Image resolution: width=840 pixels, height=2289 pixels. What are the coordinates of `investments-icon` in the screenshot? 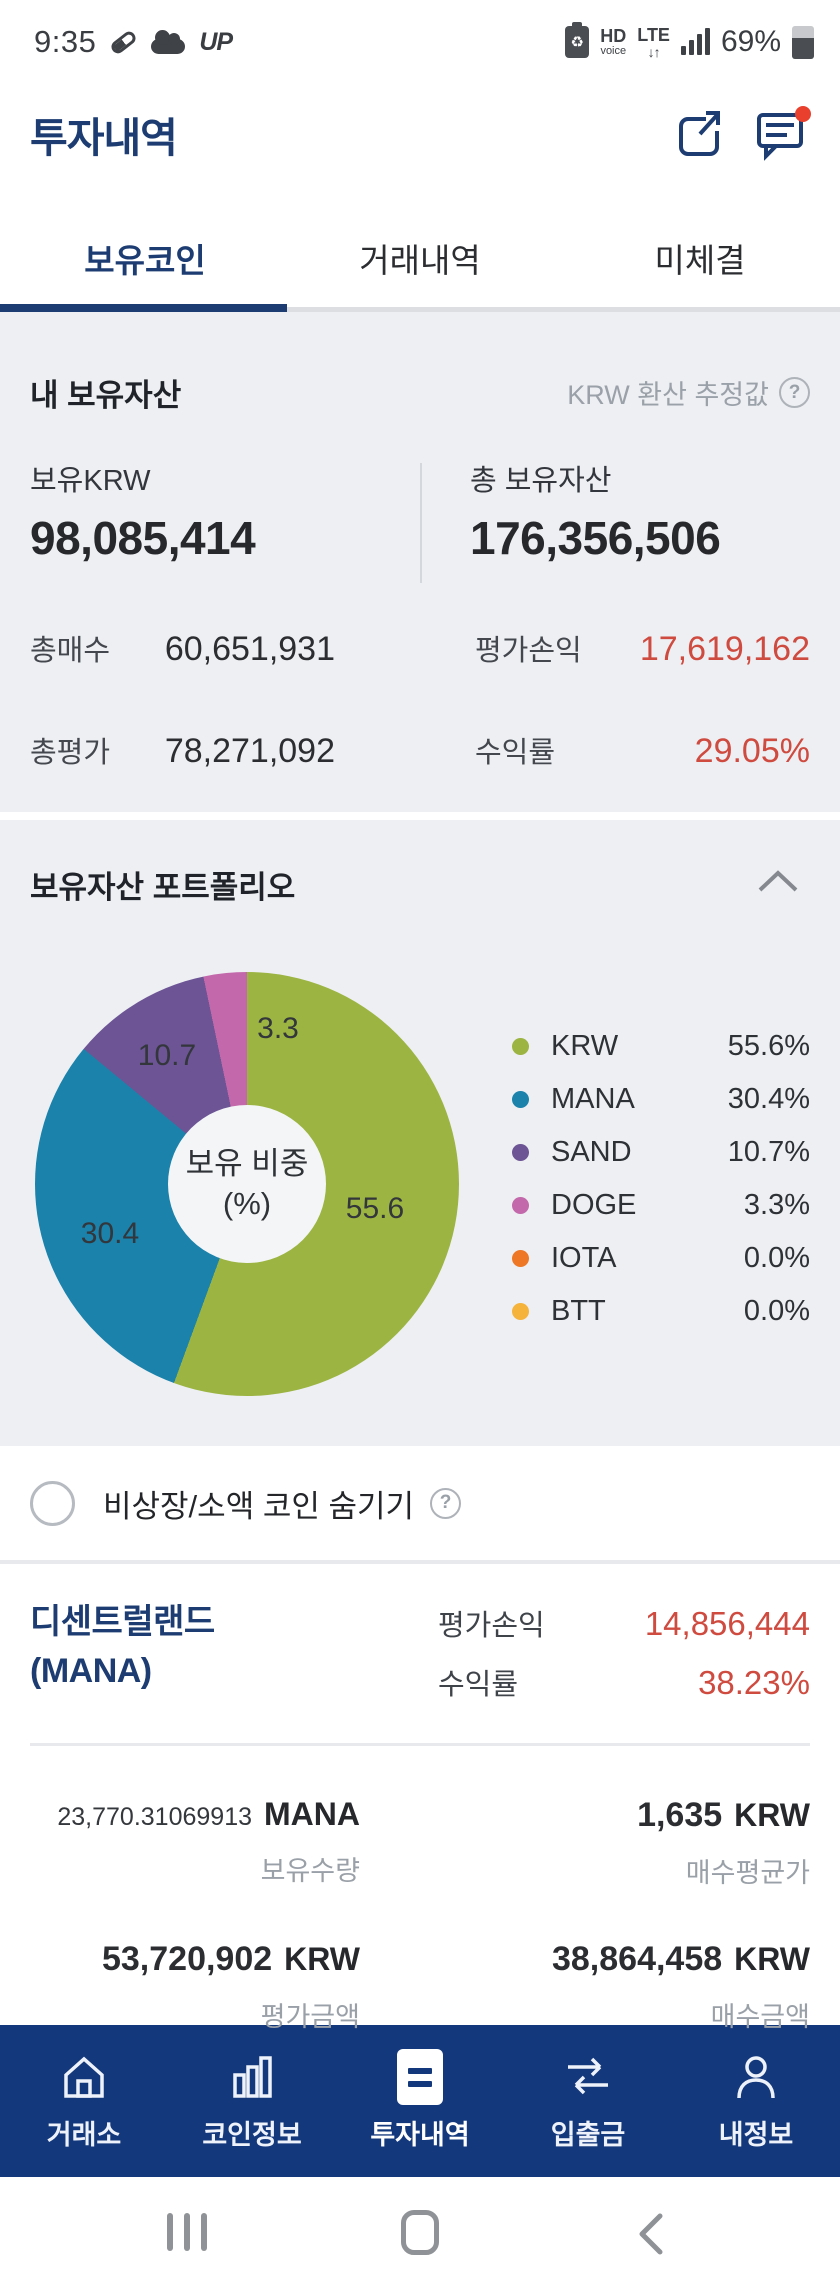 It's located at (420, 2077).